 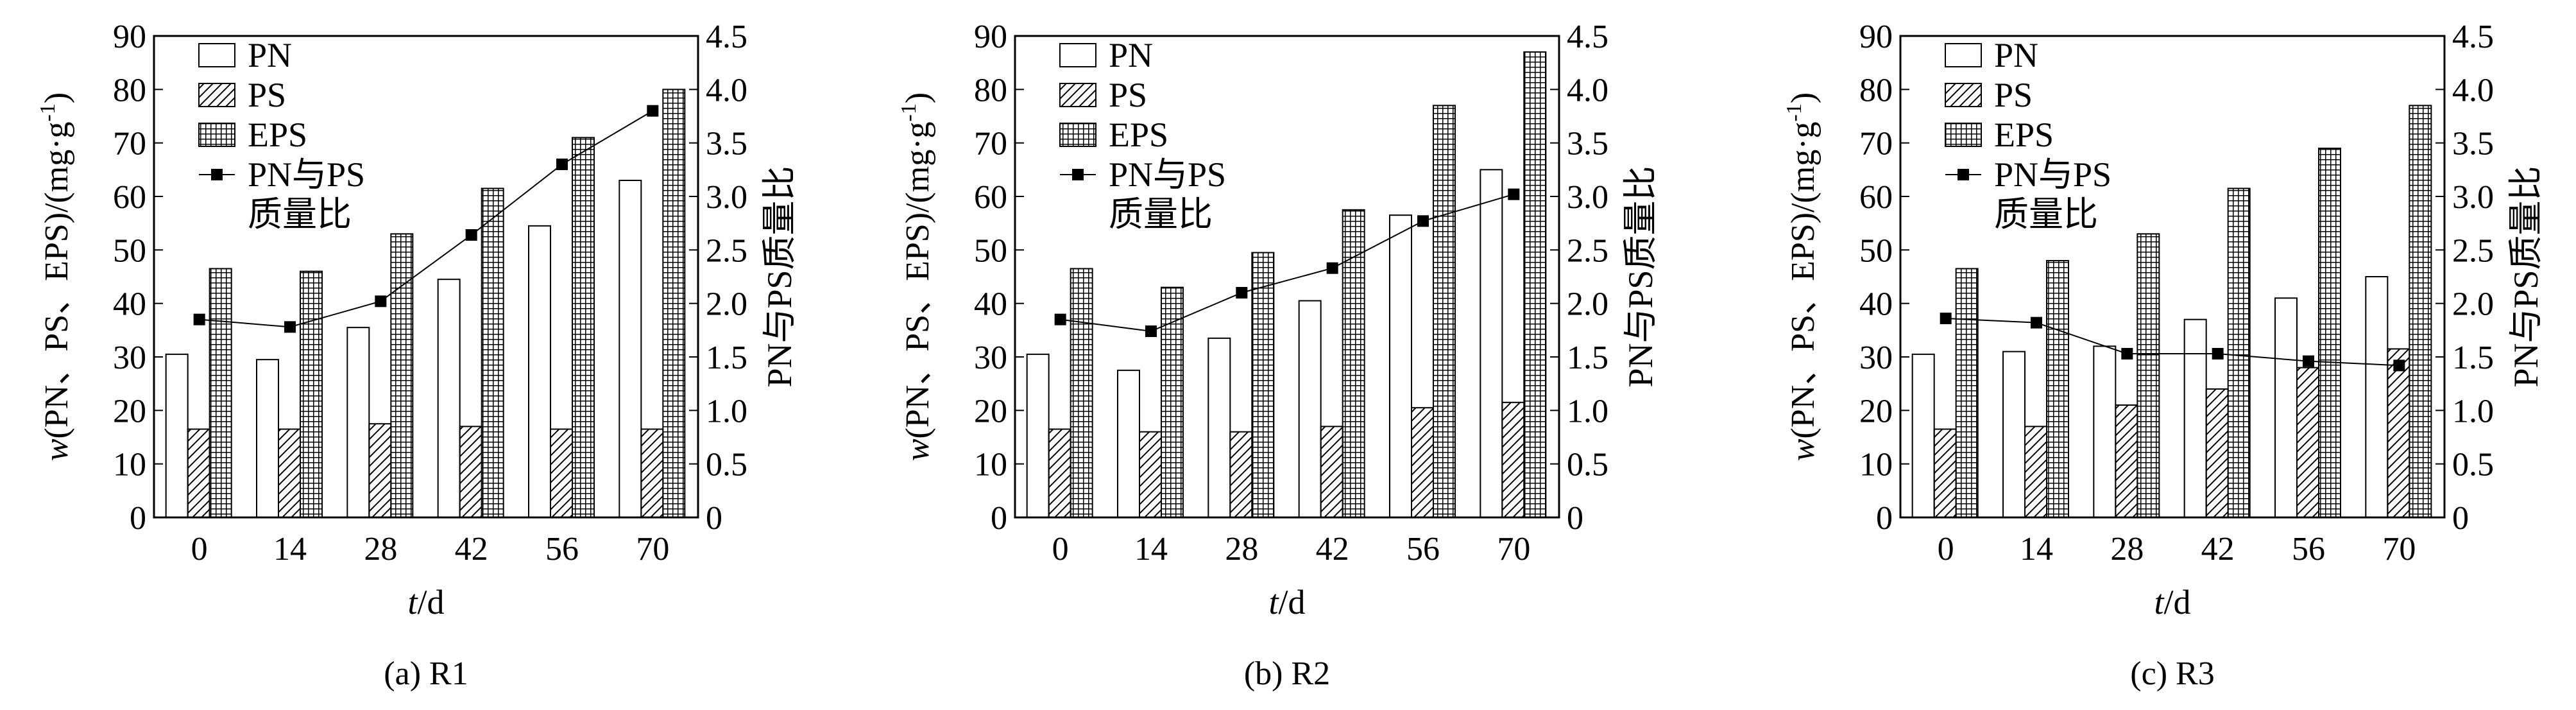 I want to click on legend-swatch-ps, so click(x=216, y=95).